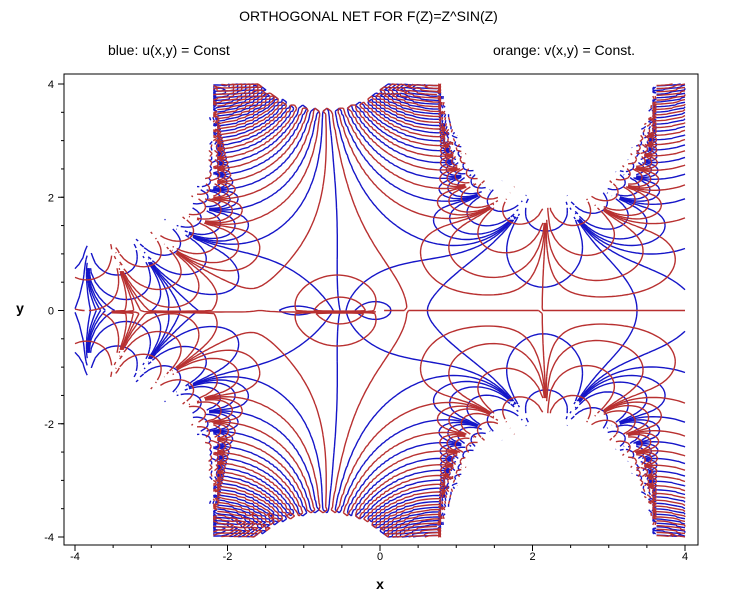 This screenshot has height=596, width=737. I want to click on x-tick-label: 2, so click(532, 557).